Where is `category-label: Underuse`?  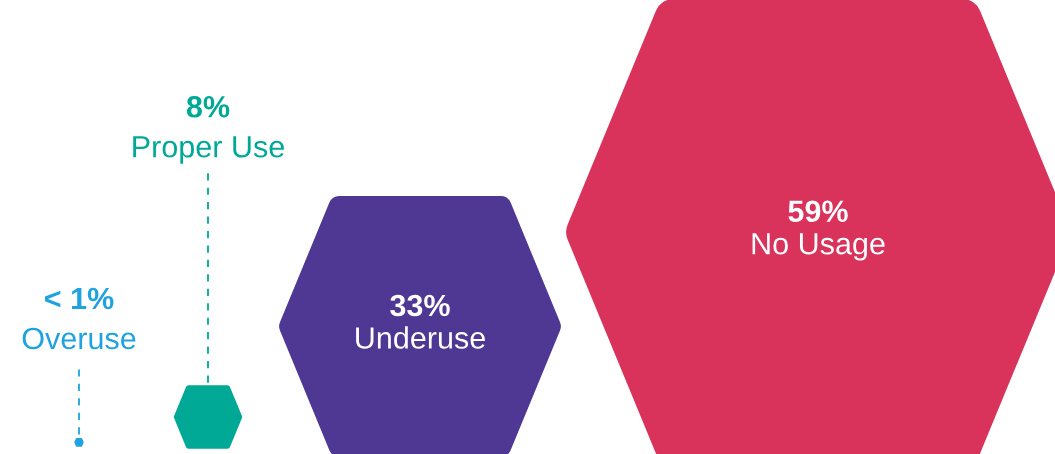 category-label: Underuse is located at coordinates (420, 337).